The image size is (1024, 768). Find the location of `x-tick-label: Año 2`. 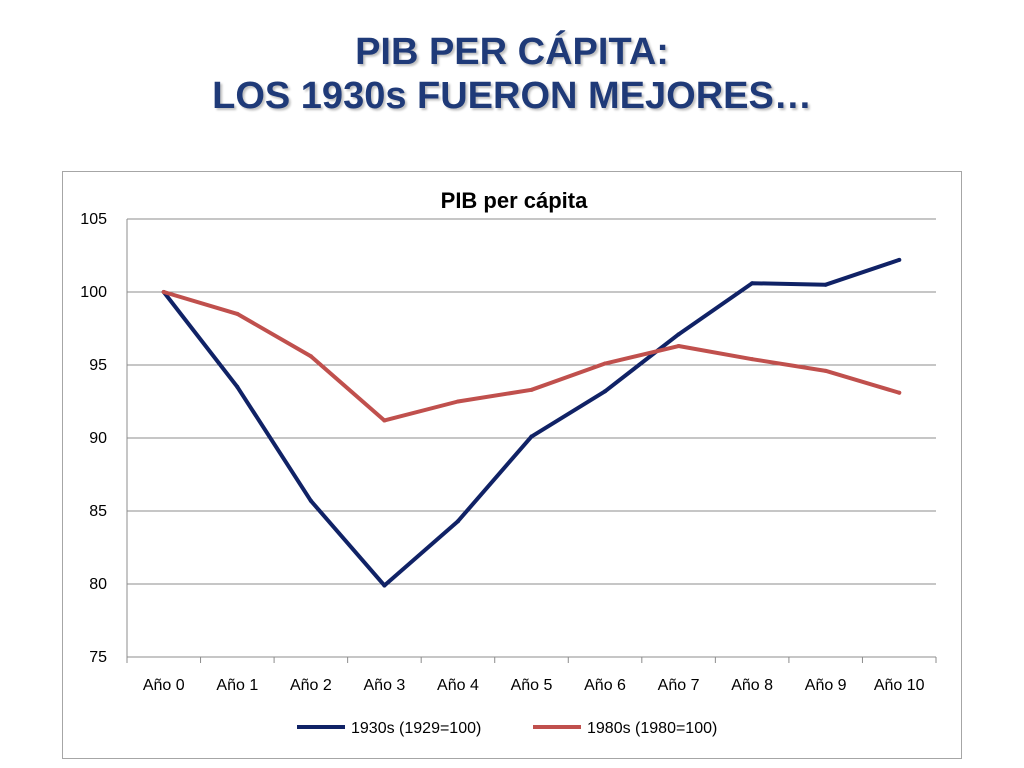

x-tick-label: Año 2 is located at coordinates (311, 685).